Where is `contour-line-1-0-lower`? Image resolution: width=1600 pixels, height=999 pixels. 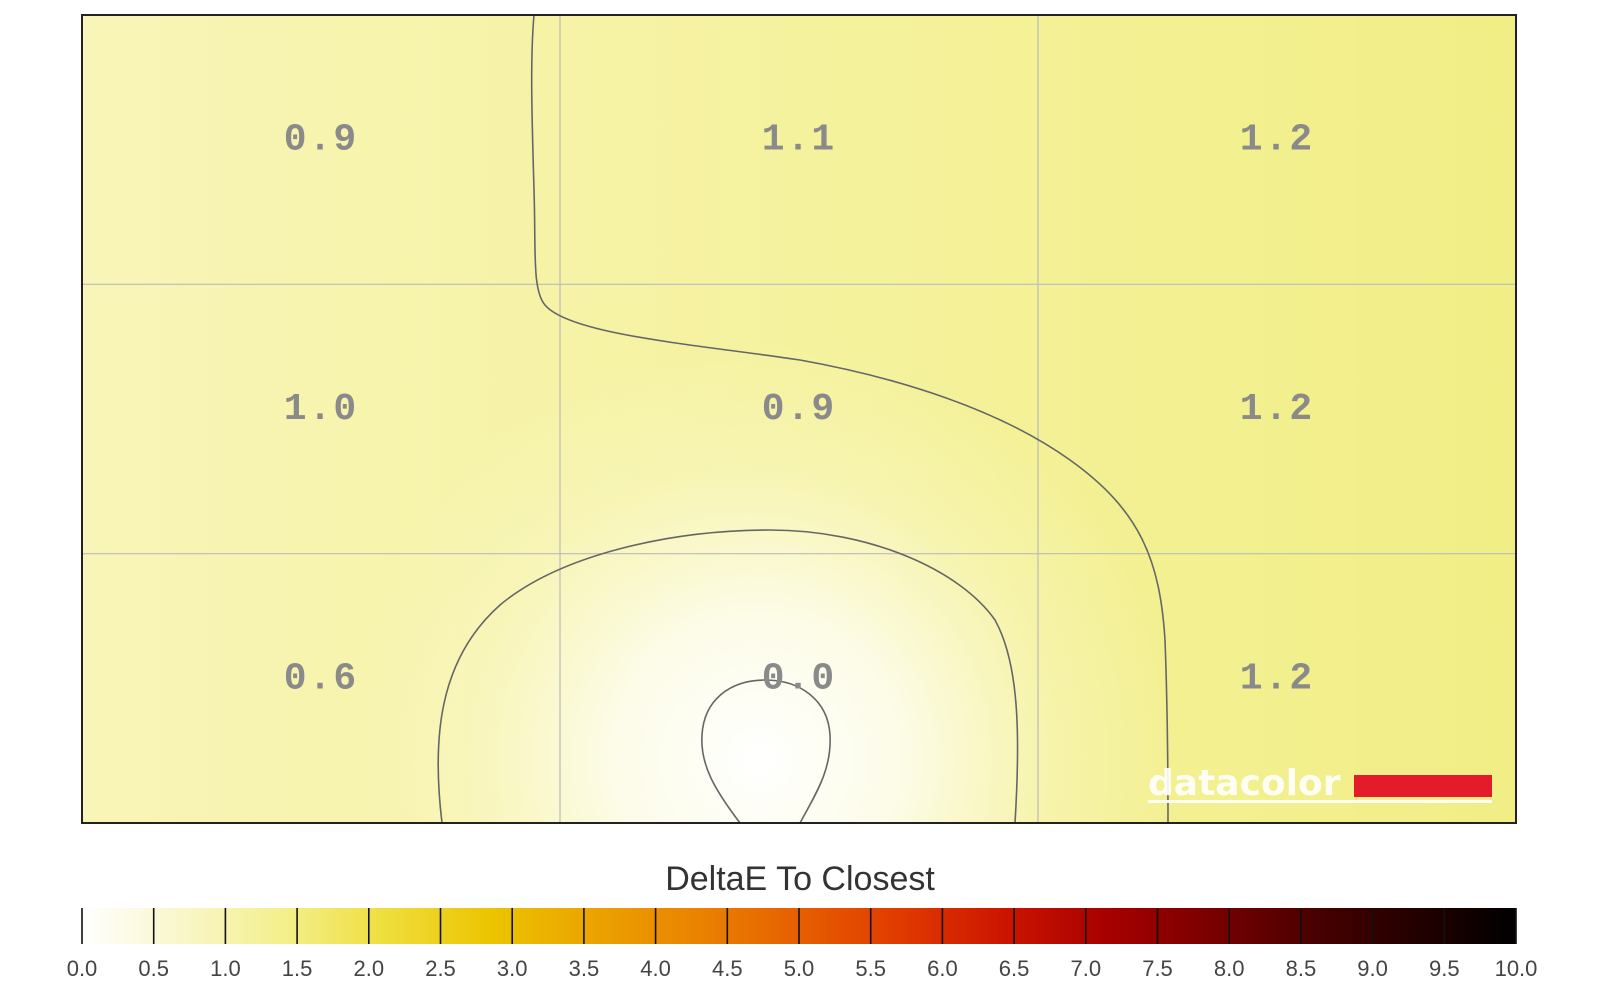
contour-line-1-0-lower is located at coordinates (728, 676).